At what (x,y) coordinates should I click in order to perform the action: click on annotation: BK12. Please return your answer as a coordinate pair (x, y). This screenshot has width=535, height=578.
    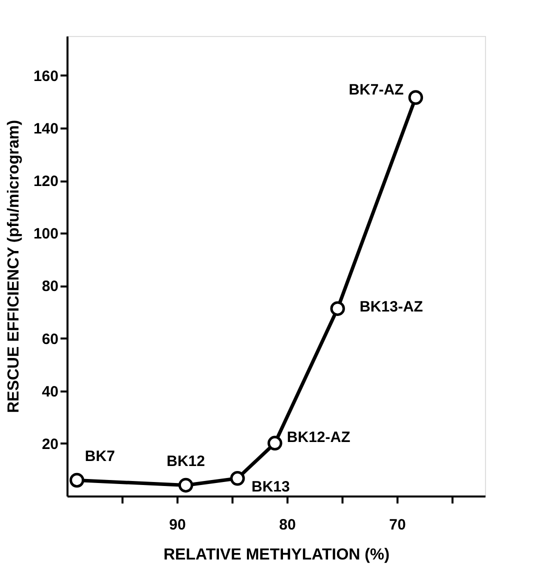
    Looking at the image, I should click on (185, 461).